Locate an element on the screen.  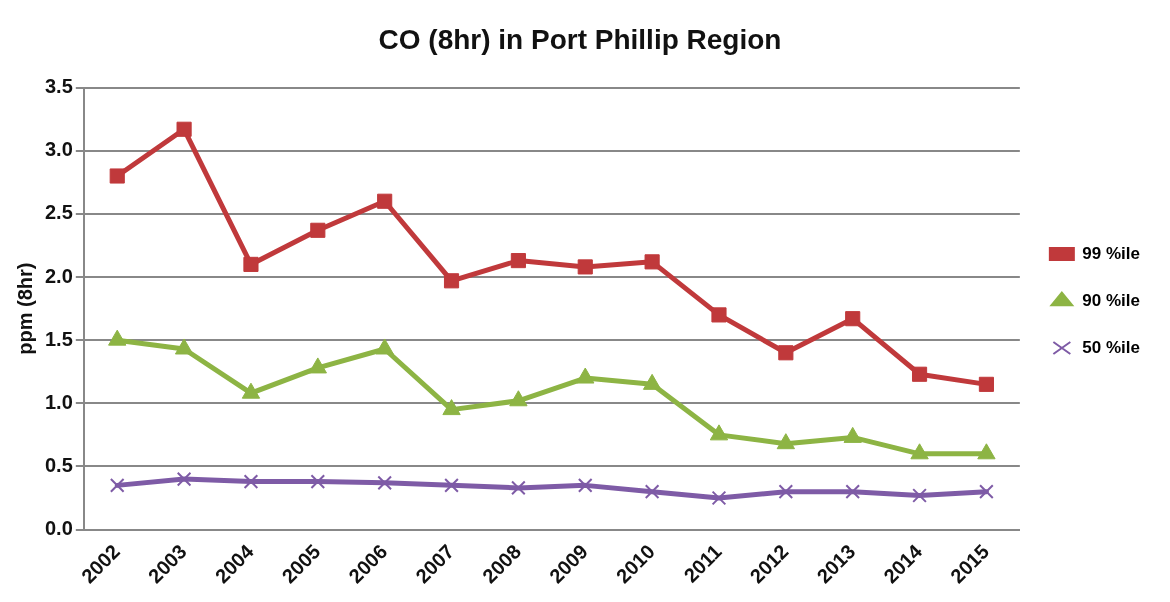
y-tick-label: 2.5 is located at coordinates (58, 212).